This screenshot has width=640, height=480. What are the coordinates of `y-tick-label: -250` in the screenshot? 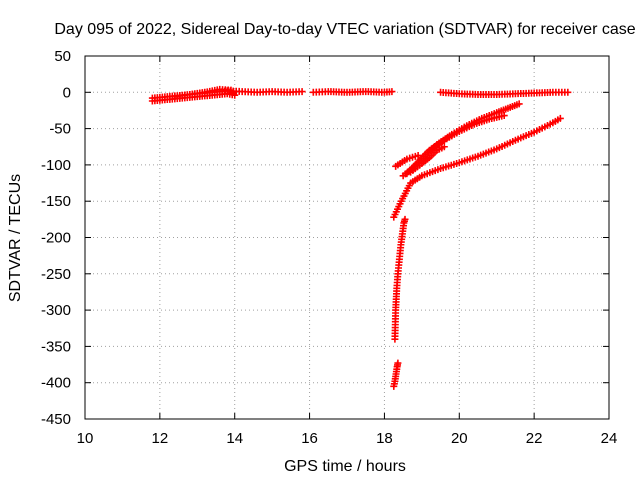 It's located at (56, 274).